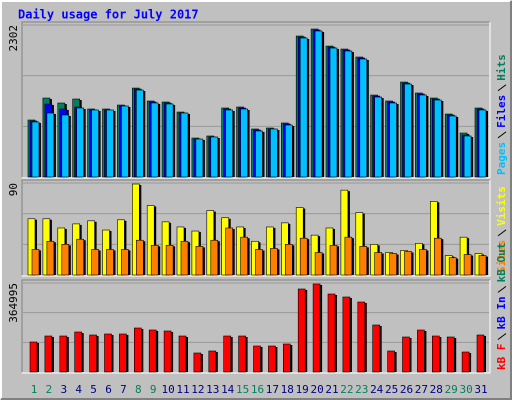 Image resolution: width=512 pixels, height=400 pixels. What do you see at coordinates (501, 67) in the screenshot?
I see `legend-entry: Hits` at bounding box center [501, 67].